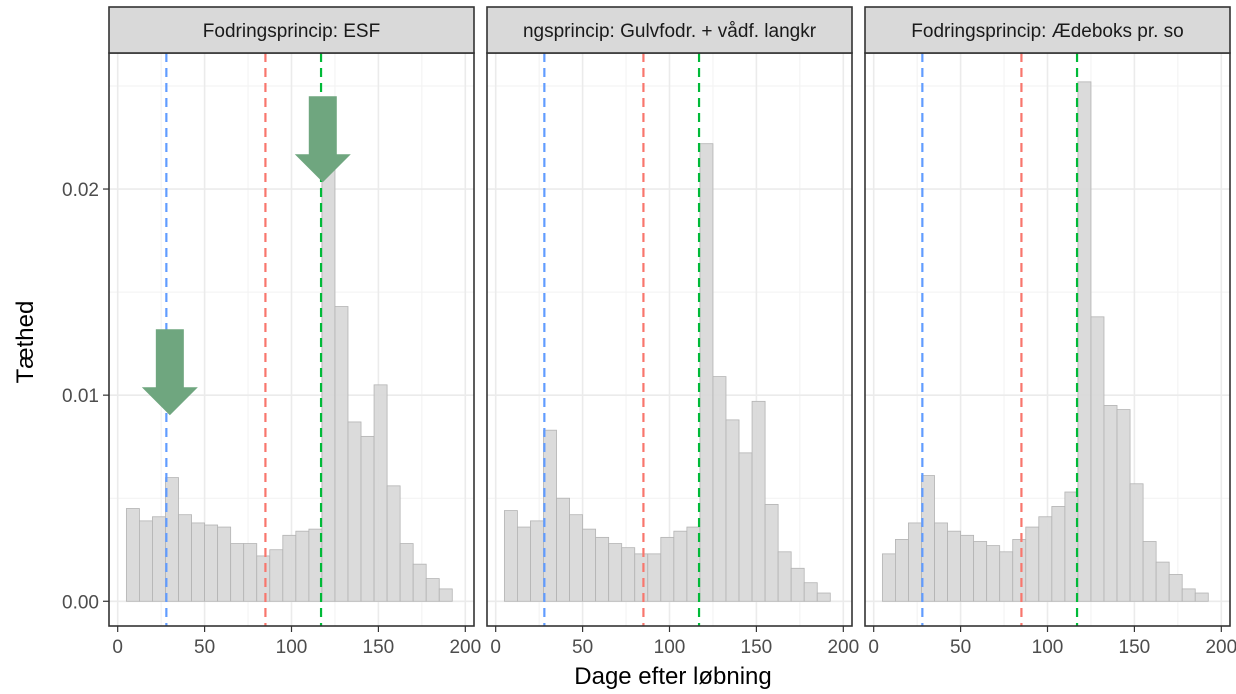 This screenshot has width=1236, height=694. Describe the element at coordinates (80, 396) in the screenshot. I see `y-tick-label: 0.01` at that location.